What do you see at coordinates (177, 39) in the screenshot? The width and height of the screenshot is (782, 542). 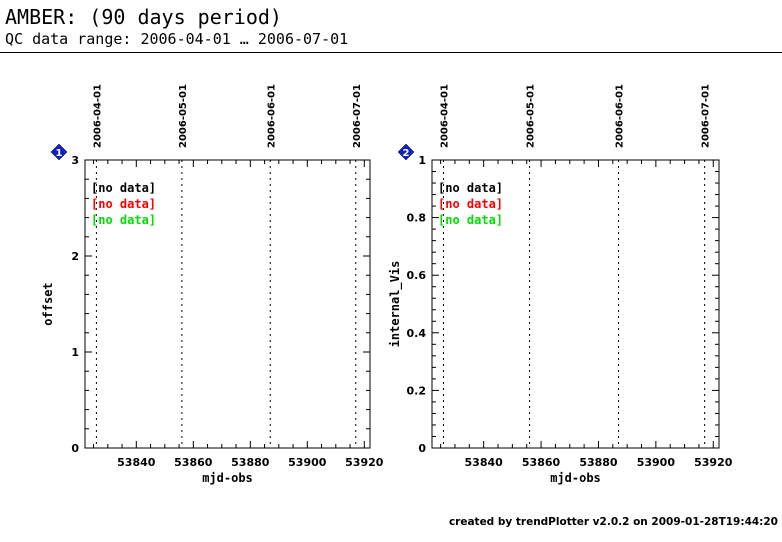 I see `page-subtitle: QC data range: 2006-04-01 … 2006-07-01` at bounding box center [177, 39].